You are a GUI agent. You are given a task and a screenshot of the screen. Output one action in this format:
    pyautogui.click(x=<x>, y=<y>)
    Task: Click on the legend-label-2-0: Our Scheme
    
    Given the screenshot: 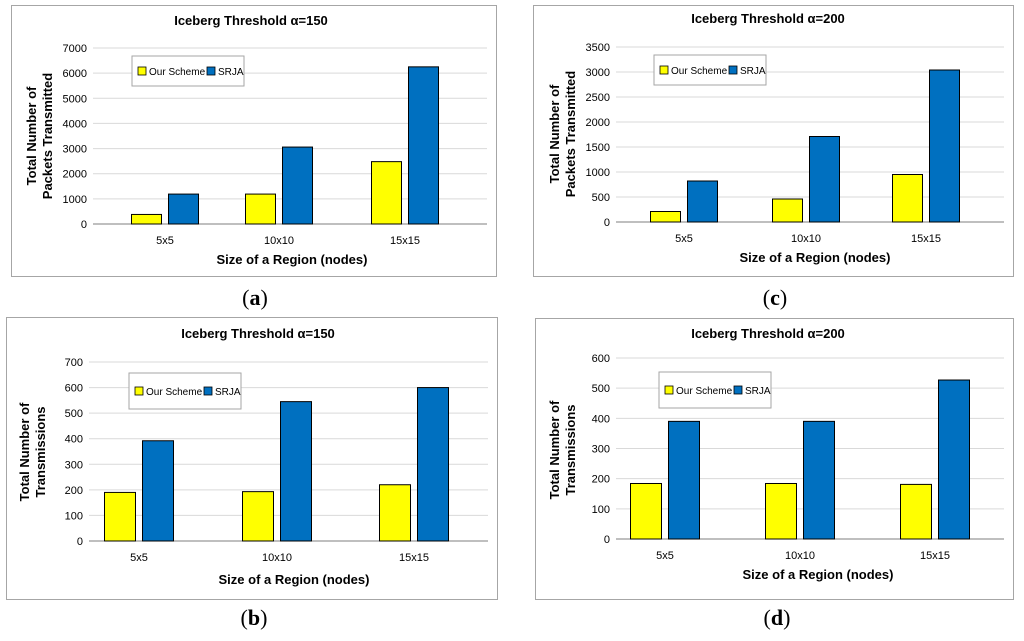 What is the action you would take?
    pyautogui.click(x=174, y=392)
    